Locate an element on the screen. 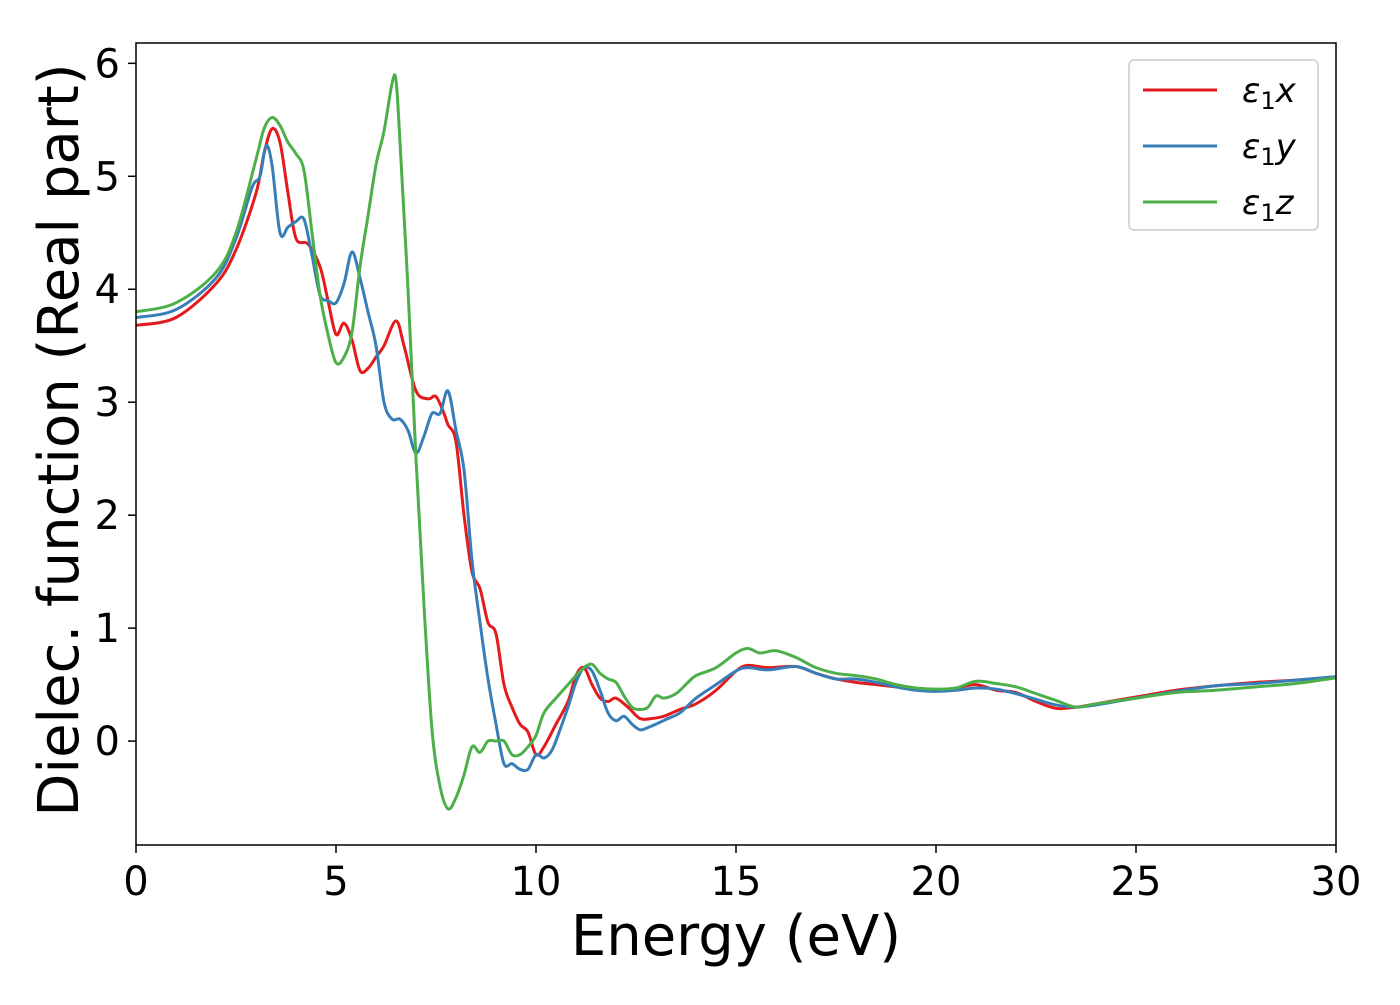  x-axis-title: Energy (eV) is located at coordinates (736, 936).